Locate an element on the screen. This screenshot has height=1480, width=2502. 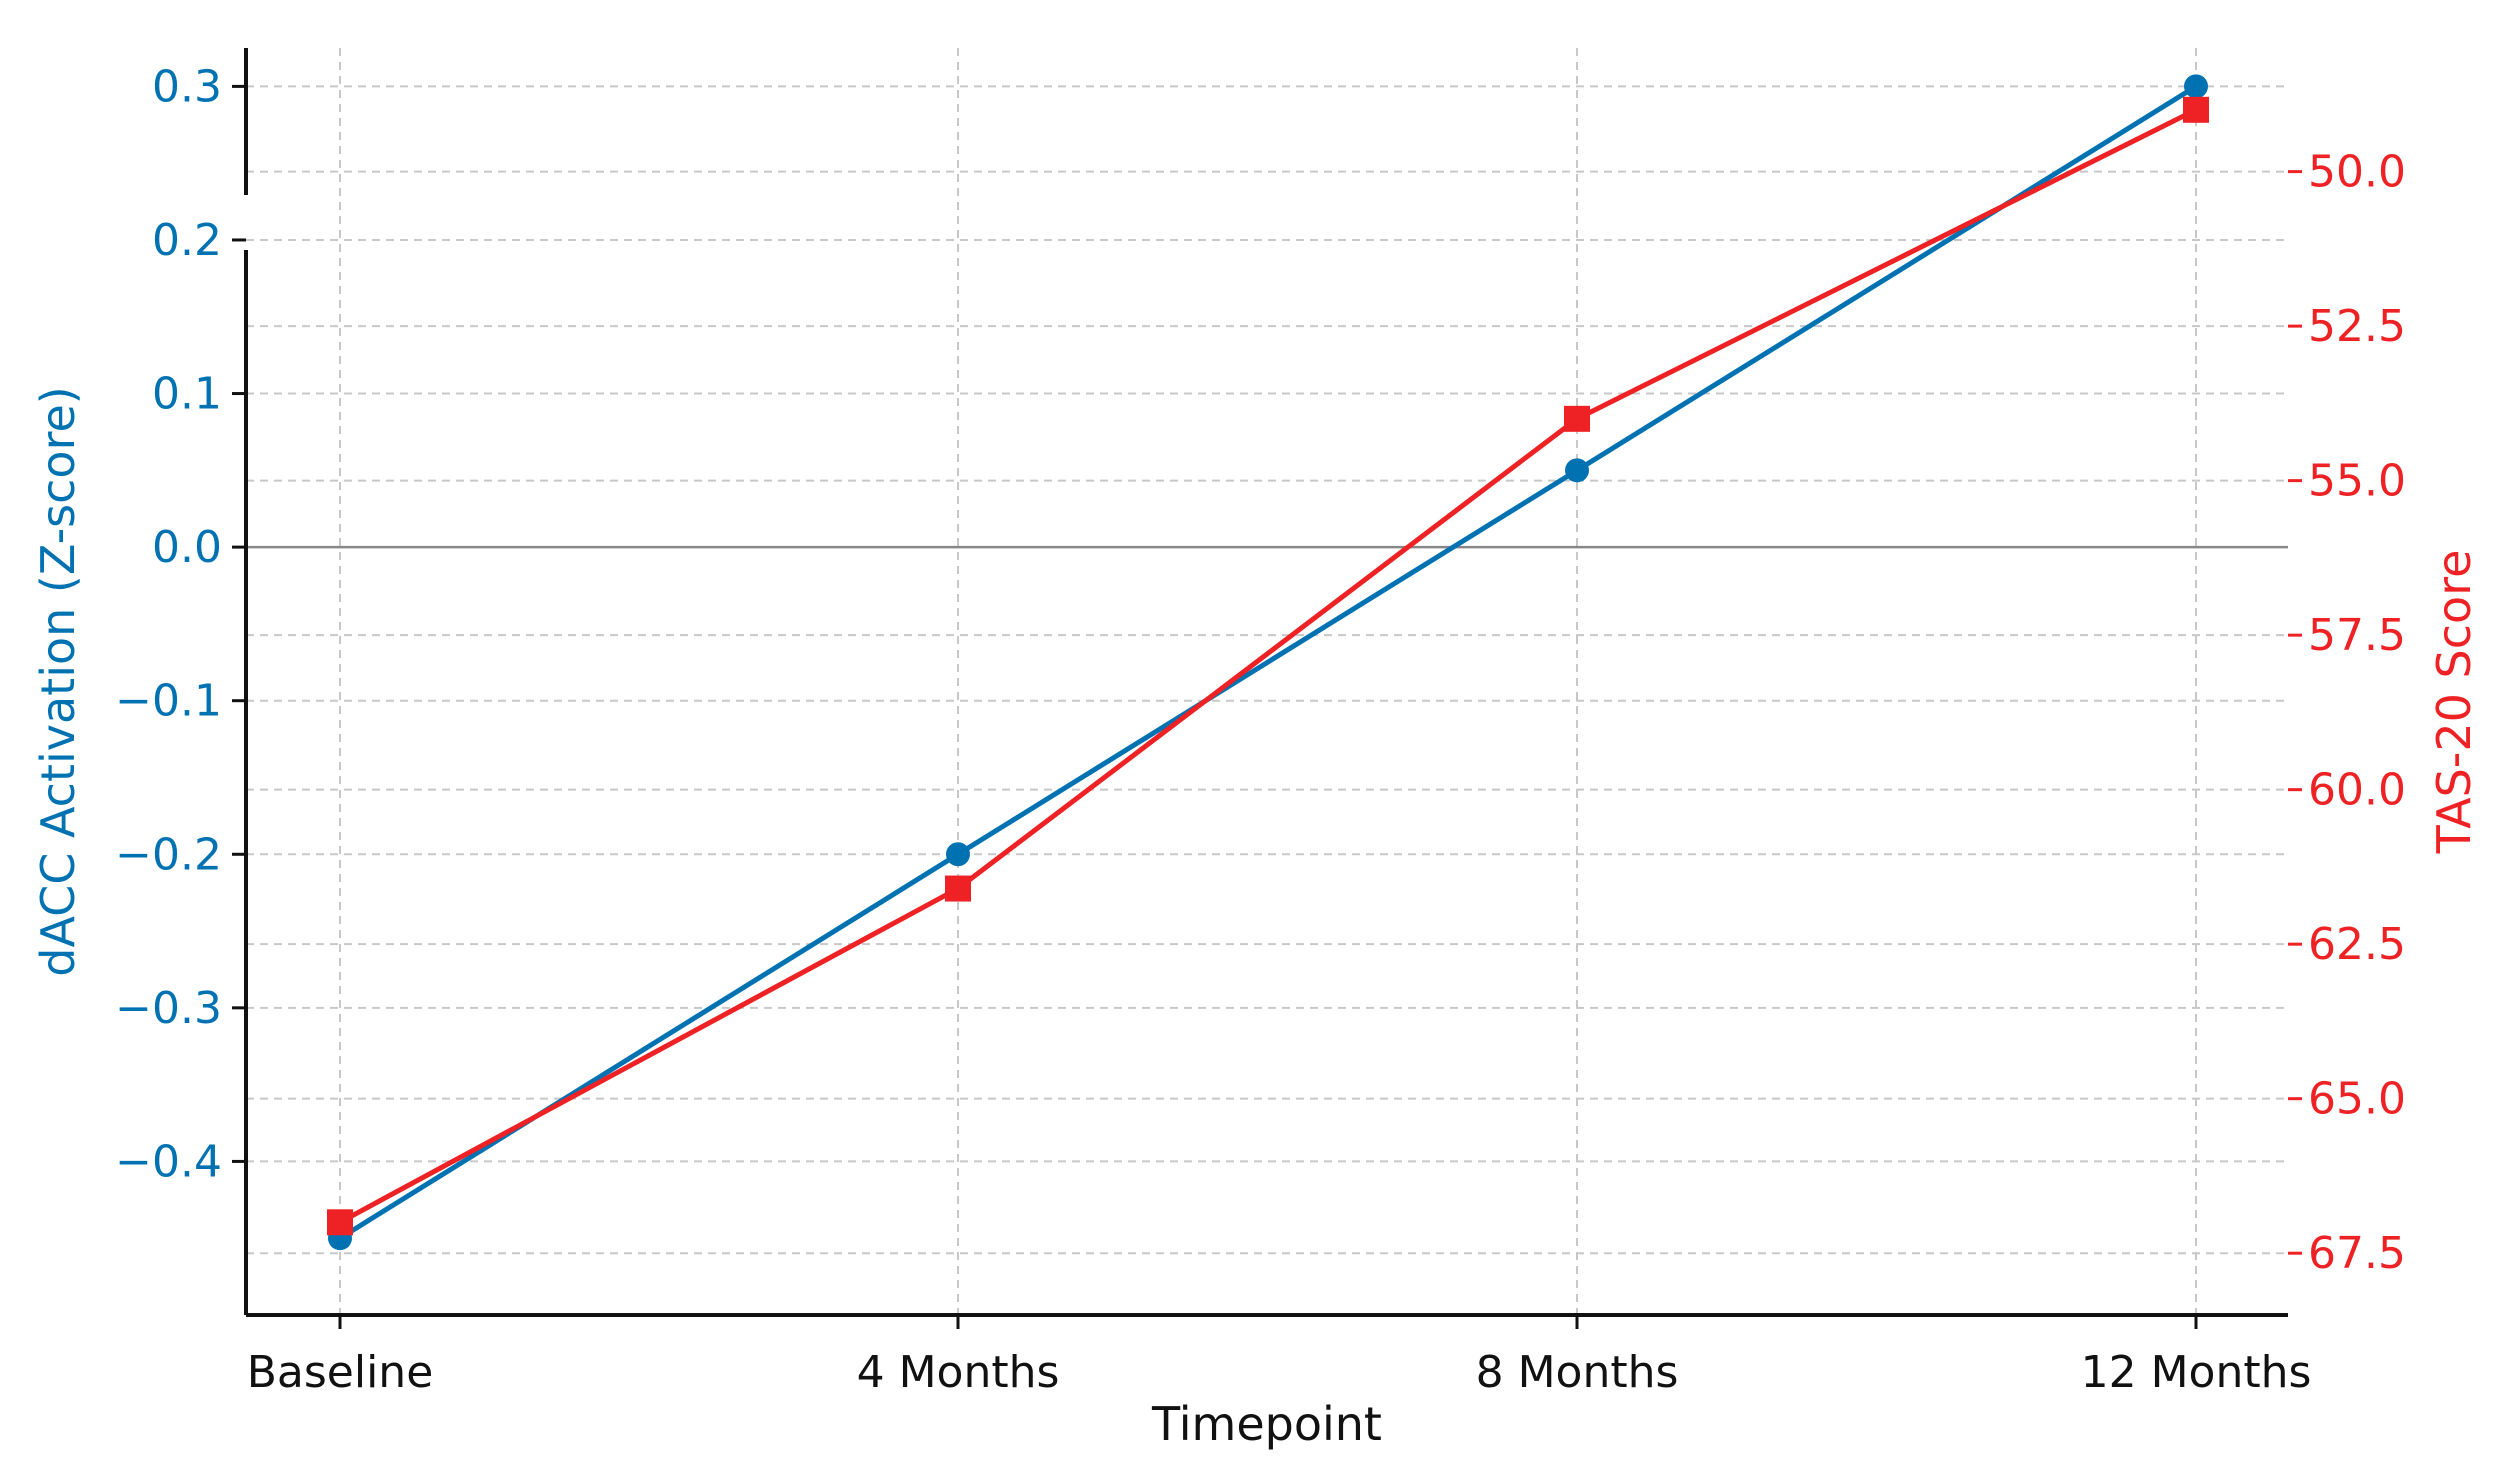
x-tick-label: 8 Months is located at coordinates (1577, 1372).